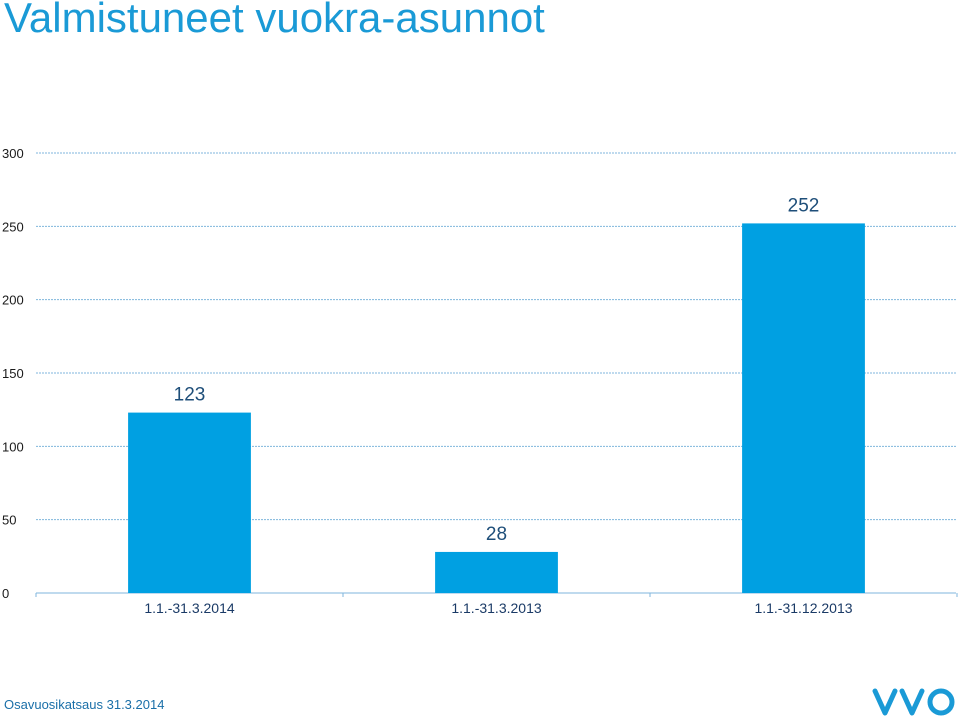 The image size is (960, 723). Describe the element at coordinates (13, 226) in the screenshot. I see `y-tick-label: 250` at that location.